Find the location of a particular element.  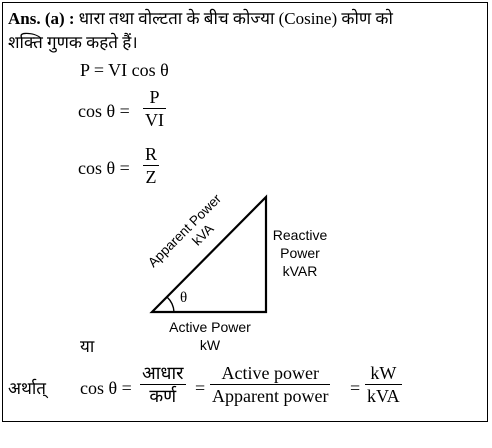

fraction-numerator: R is located at coordinates (151, 154).